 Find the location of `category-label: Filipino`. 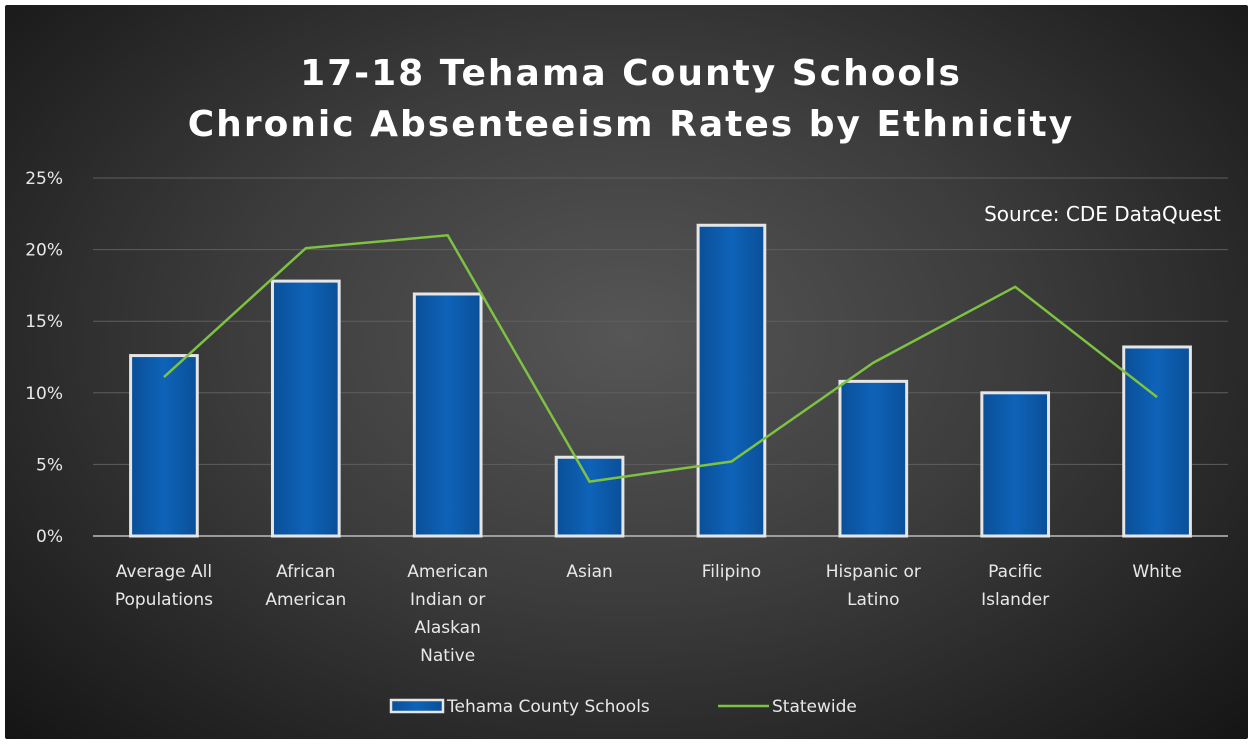

category-label: Filipino is located at coordinates (731, 572).